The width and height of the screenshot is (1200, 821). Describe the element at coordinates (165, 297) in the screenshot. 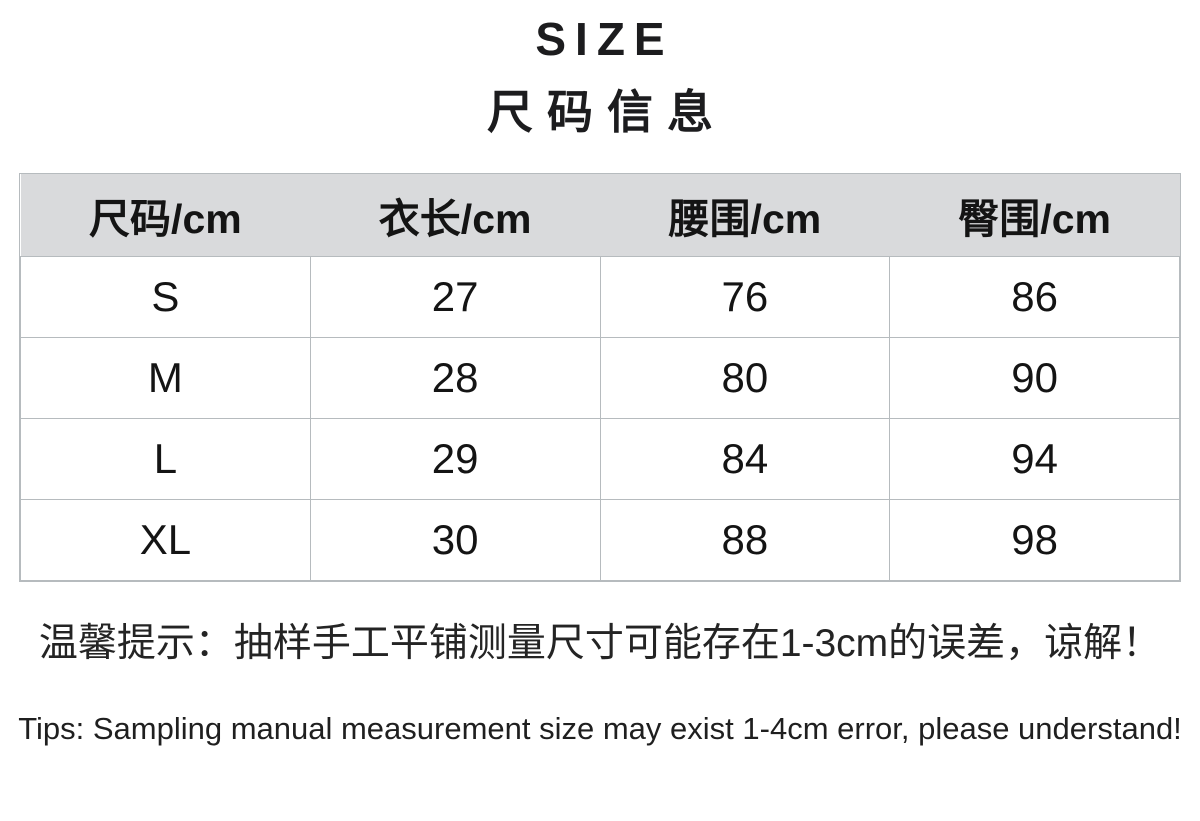

I see `size-label-cell: S` at that location.